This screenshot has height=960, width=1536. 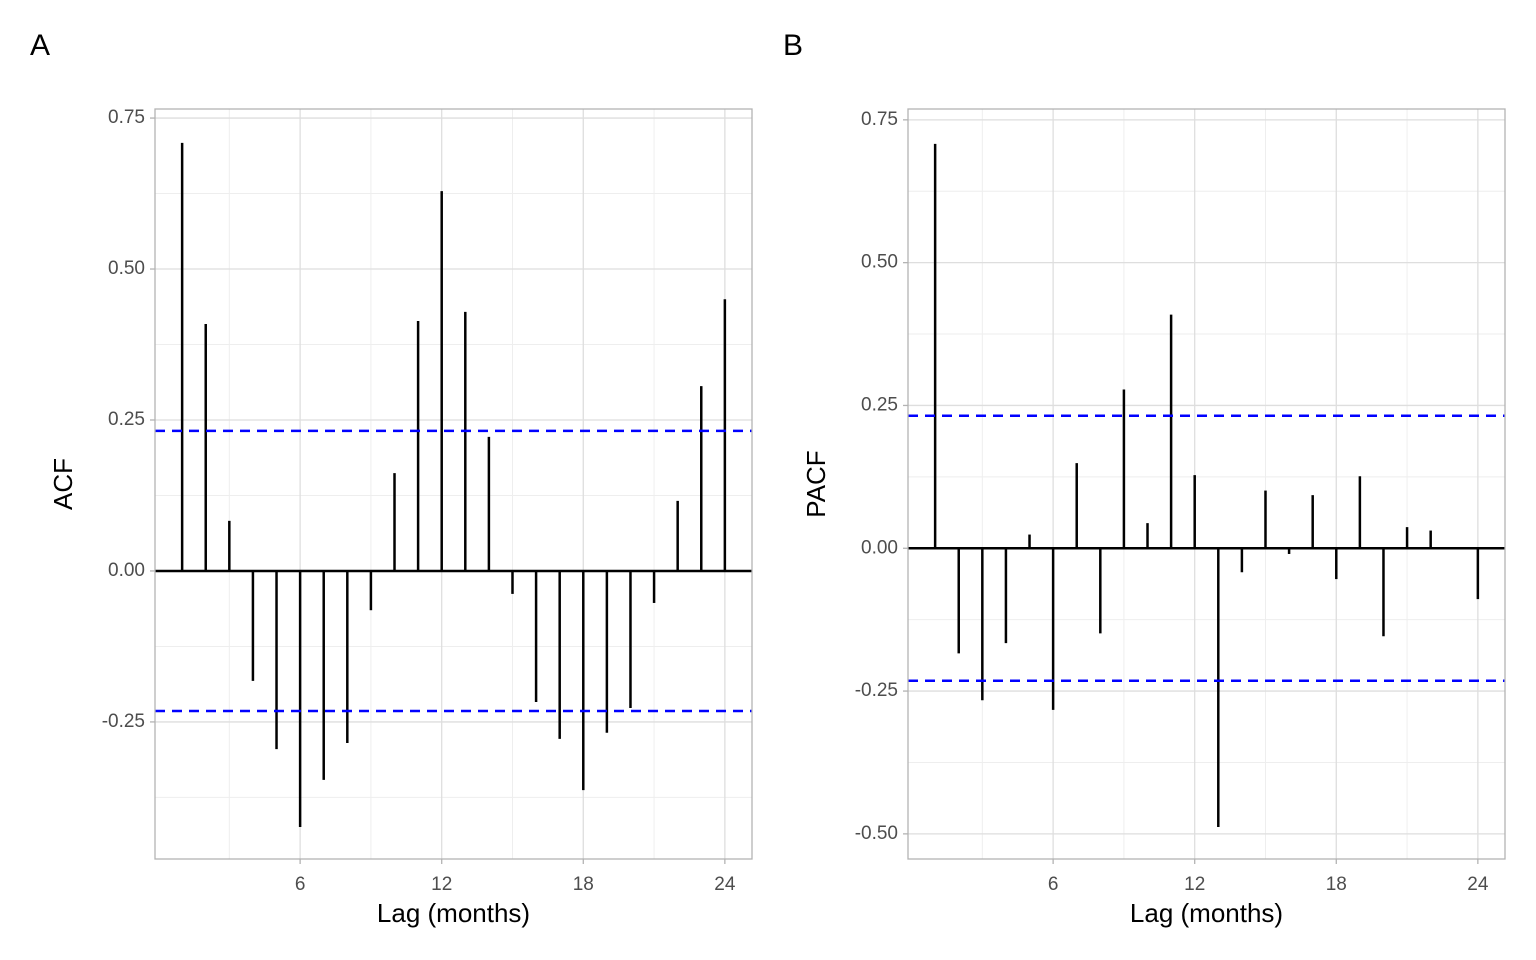 I want to click on y-axis-title: ACF, so click(x=63, y=484).